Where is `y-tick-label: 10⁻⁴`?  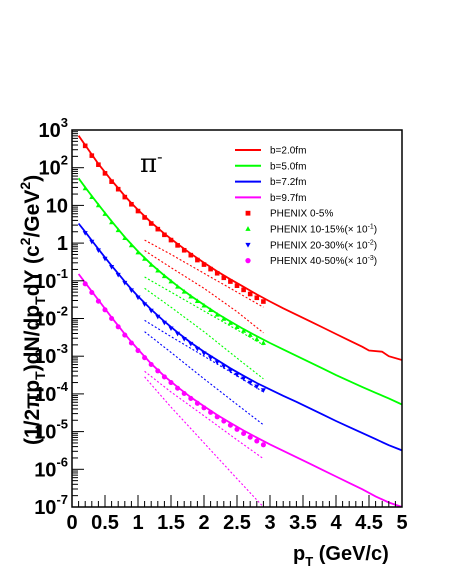 y-tick-label: 10⁻⁴ is located at coordinates (51, 392).